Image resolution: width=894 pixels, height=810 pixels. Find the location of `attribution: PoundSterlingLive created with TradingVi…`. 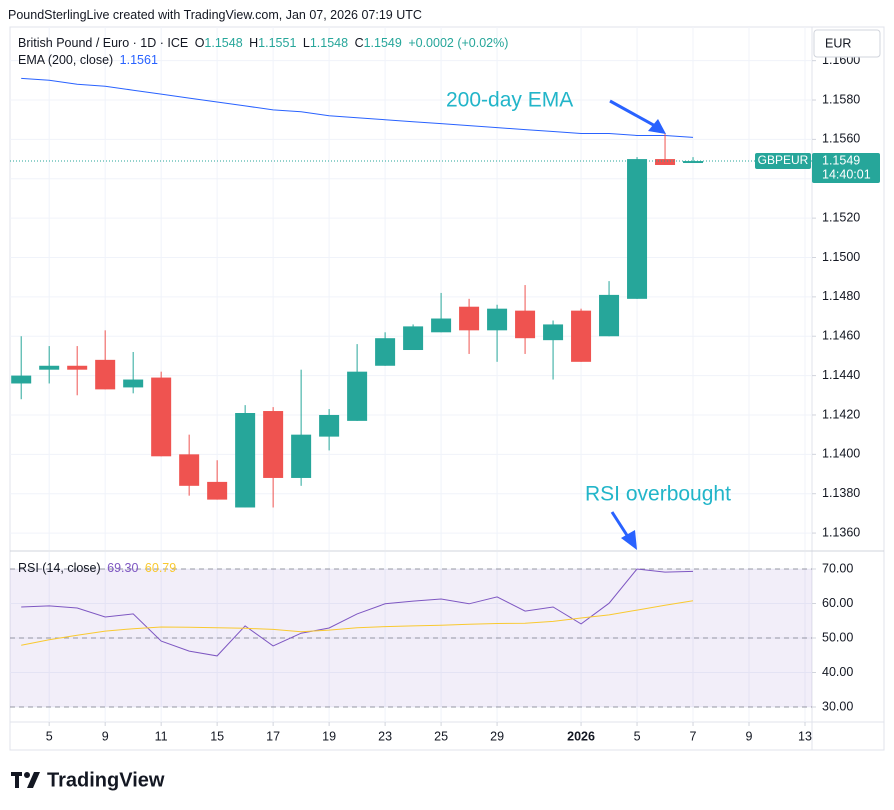

attribution: PoundSterlingLive created with TradingVi… is located at coordinates (215, 15).